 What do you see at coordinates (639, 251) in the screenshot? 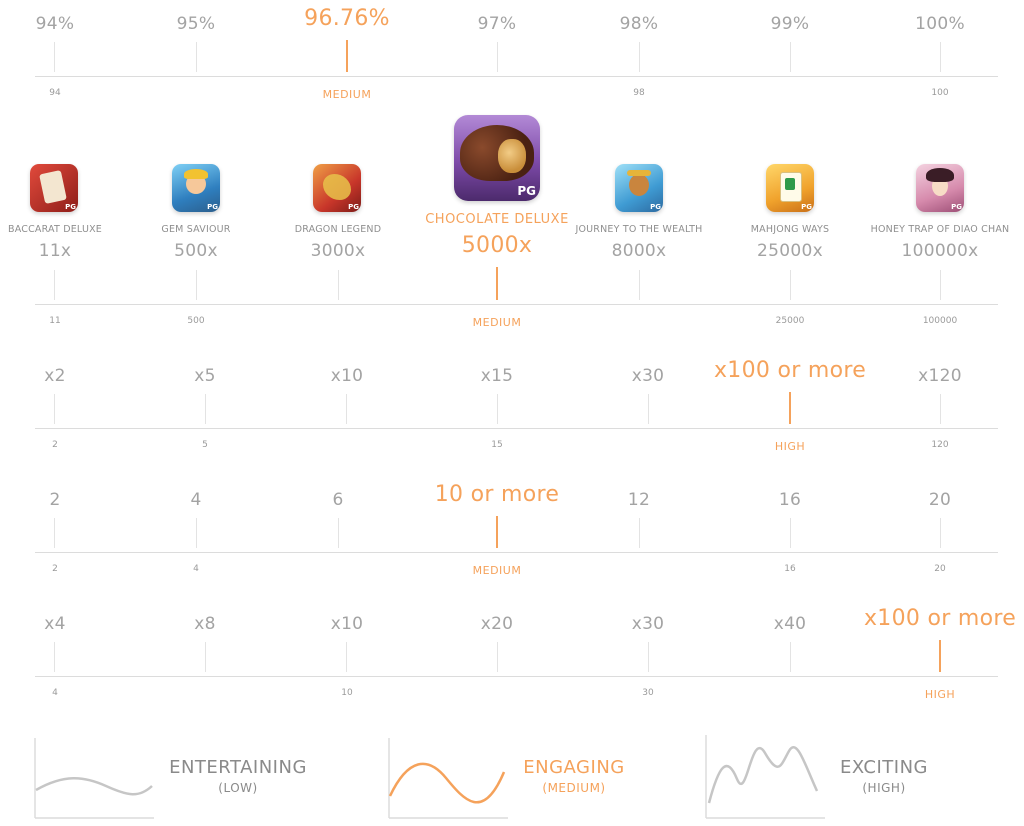
I see `max-win-value: 8000x` at bounding box center [639, 251].